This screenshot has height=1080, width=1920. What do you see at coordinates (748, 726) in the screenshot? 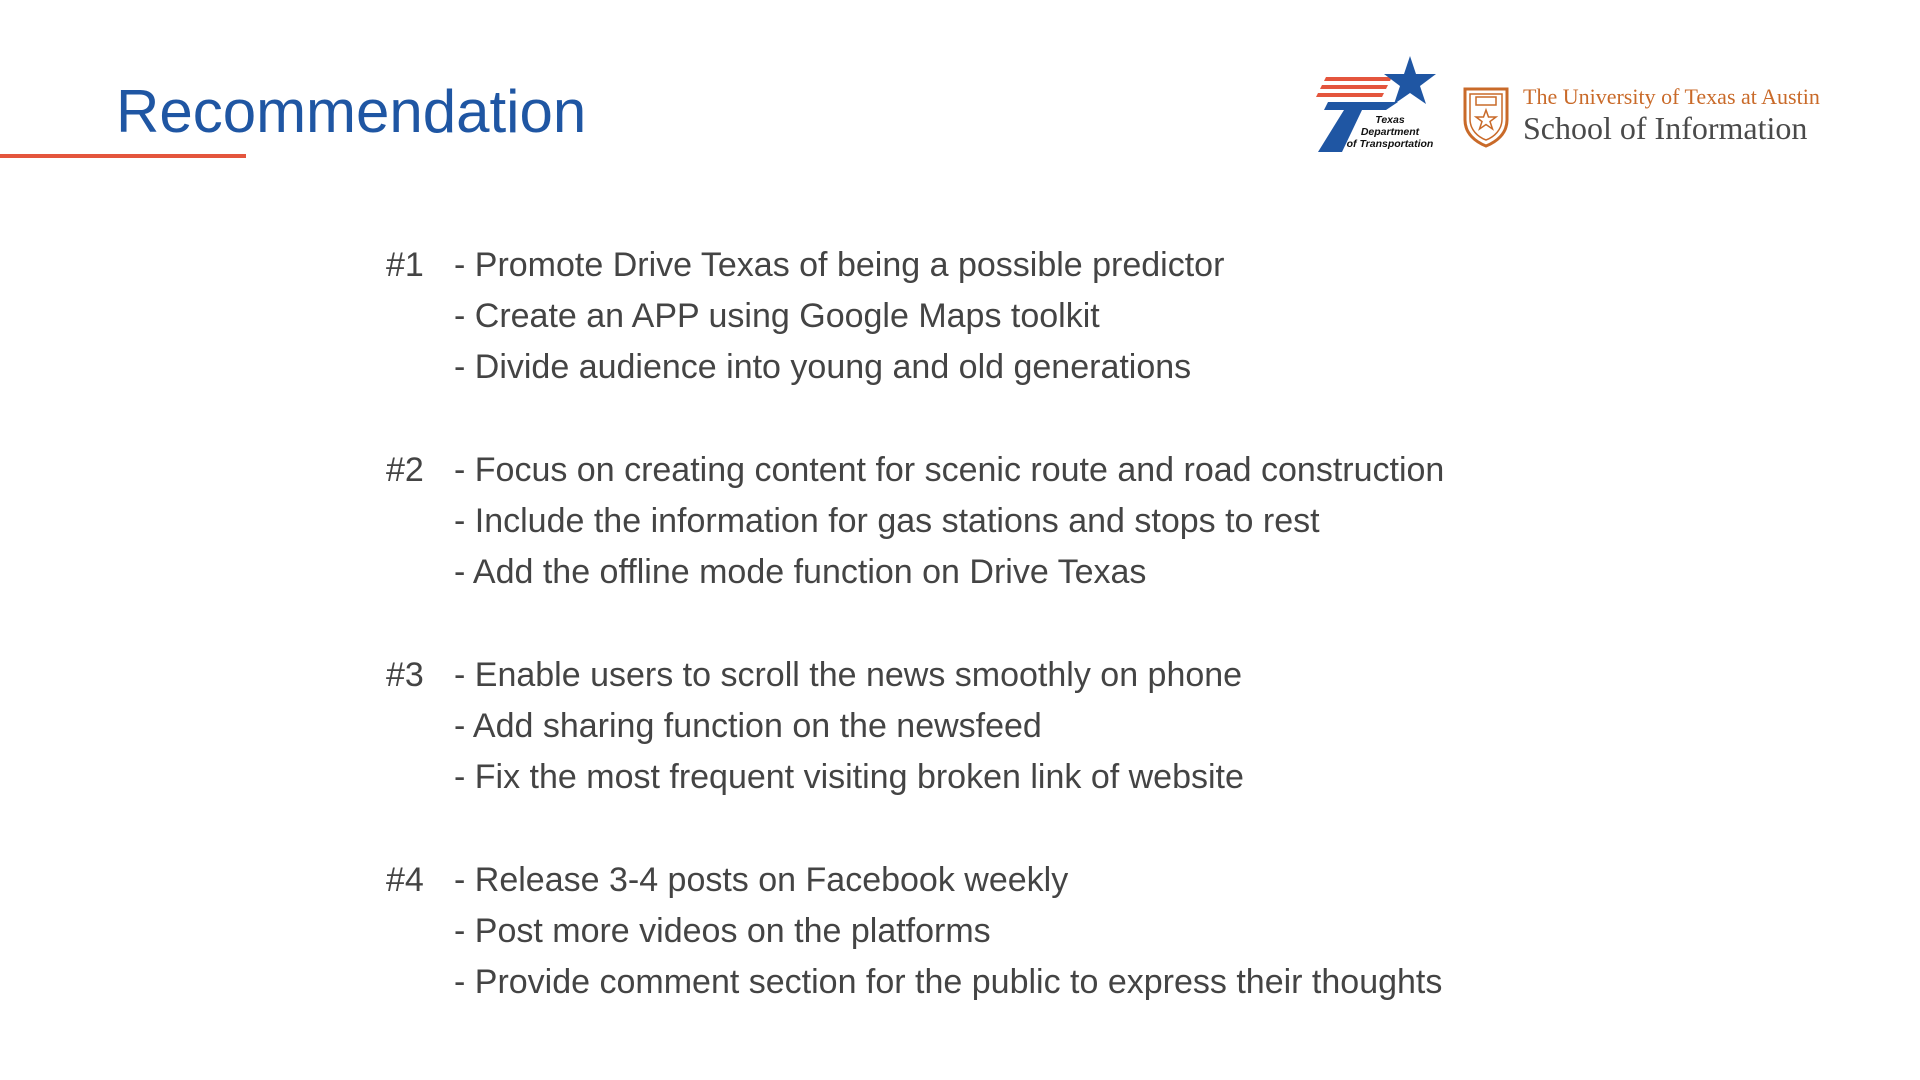
I see `recommendation-item: - Add sharing function on the newsfeed` at bounding box center [748, 726].